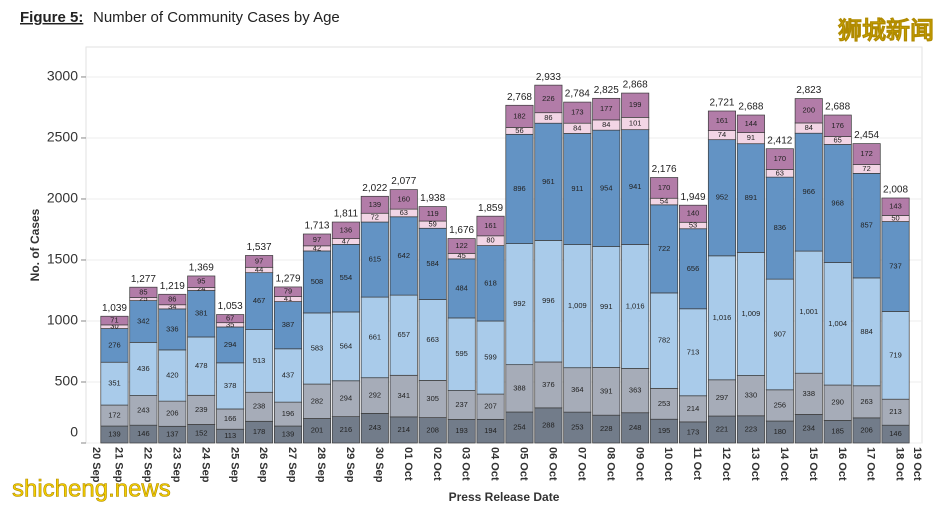  What do you see at coordinates (722, 397) in the screenshot?
I see `segment-label: 297` at bounding box center [722, 397].